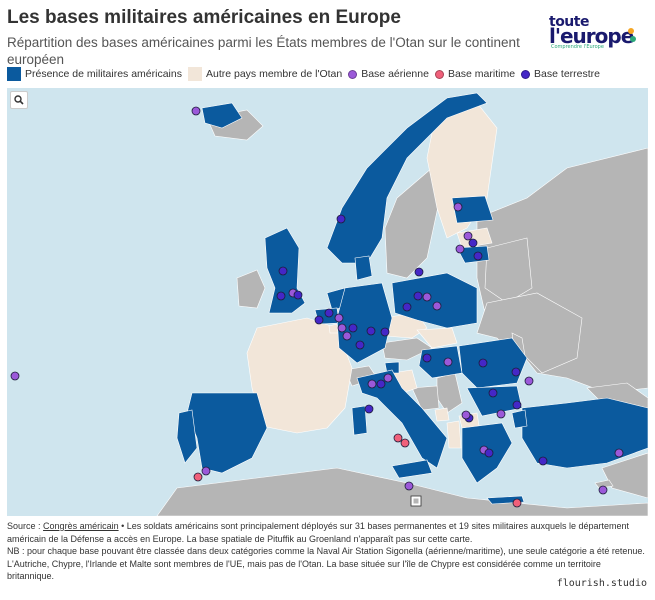  What do you see at coordinates (442, 414) in the screenshot?
I see `montenegro-region` at bounding box center [442, 414].